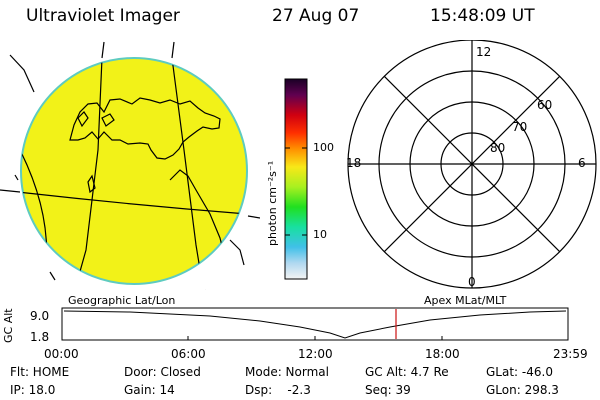 The image size is (600, 400). What do you see at coordinates (465, 300) in the screenshot?
I see `apex-label: Apex MLat/MLT` at bounding box center [465, 300].